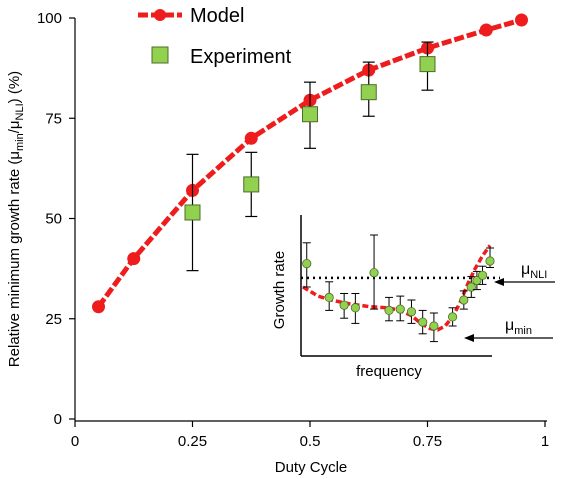 The image size is (566, 479). Describe the element at coordinates (75, 441) in the screenshot. I see `x-tick-label: 0` at that location.